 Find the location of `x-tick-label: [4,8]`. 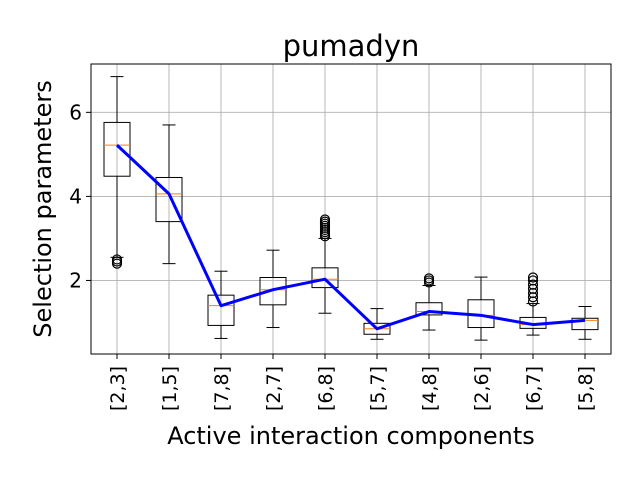

x-tick-label: [4,8] is located at coordinates (430, 388).